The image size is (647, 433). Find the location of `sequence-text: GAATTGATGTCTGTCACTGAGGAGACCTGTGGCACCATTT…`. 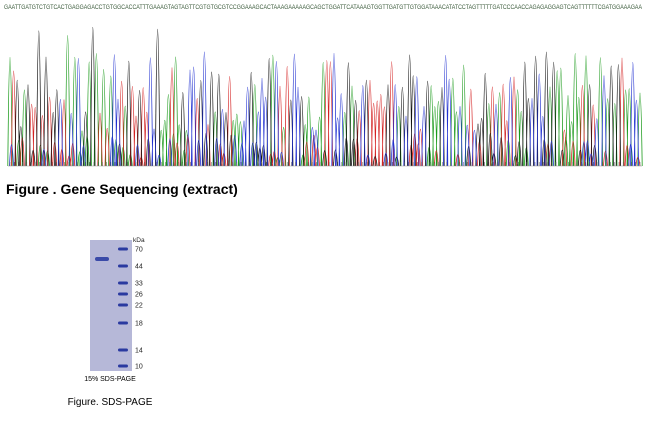

sequence-text: GAATTGATGTCTGTCACTGAGGAGACCTGTGGCACCATTT… is located at coordinates (323, 7).